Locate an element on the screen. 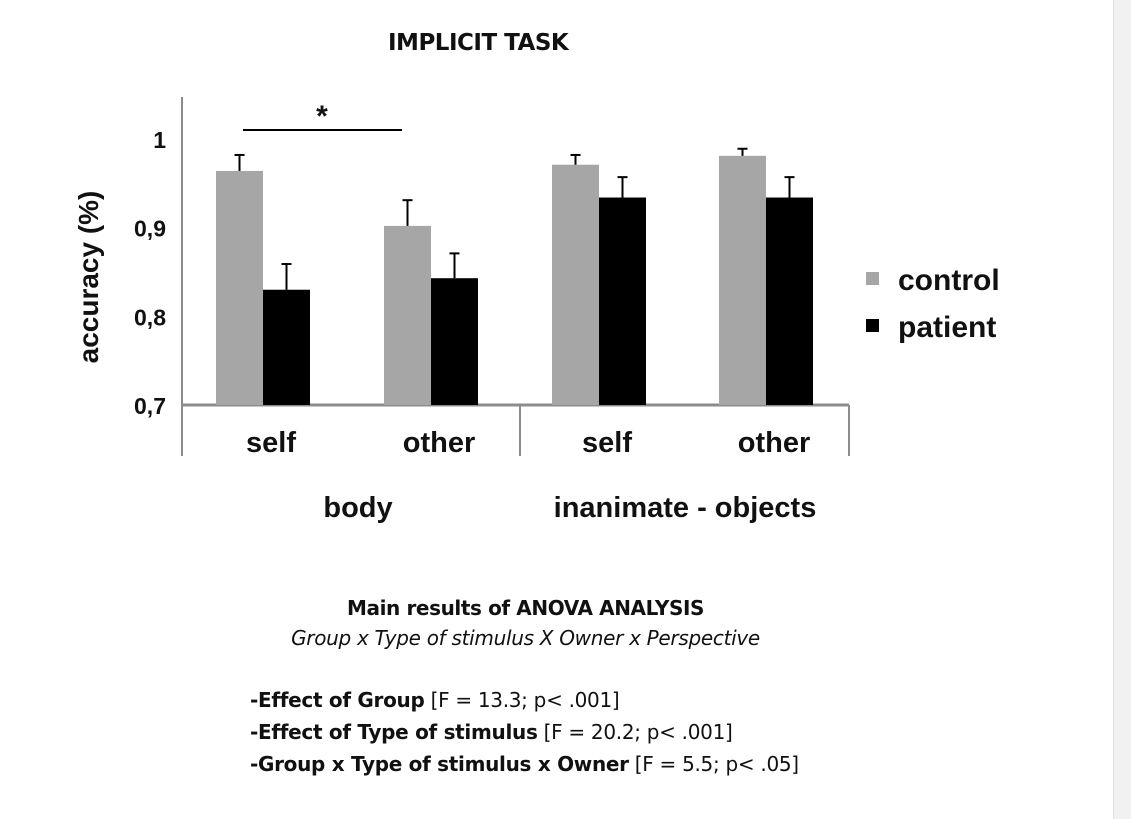  anova-effect-label: -Effect of Type of stimulus is located at coordinates (394, 732).